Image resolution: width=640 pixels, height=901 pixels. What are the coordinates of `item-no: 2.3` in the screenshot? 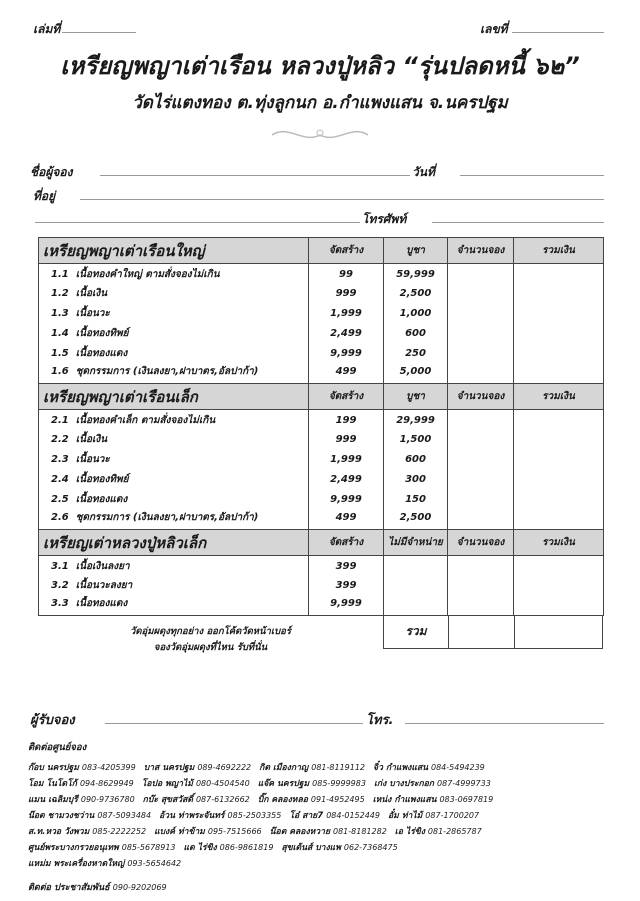 It's located at (60, 459).